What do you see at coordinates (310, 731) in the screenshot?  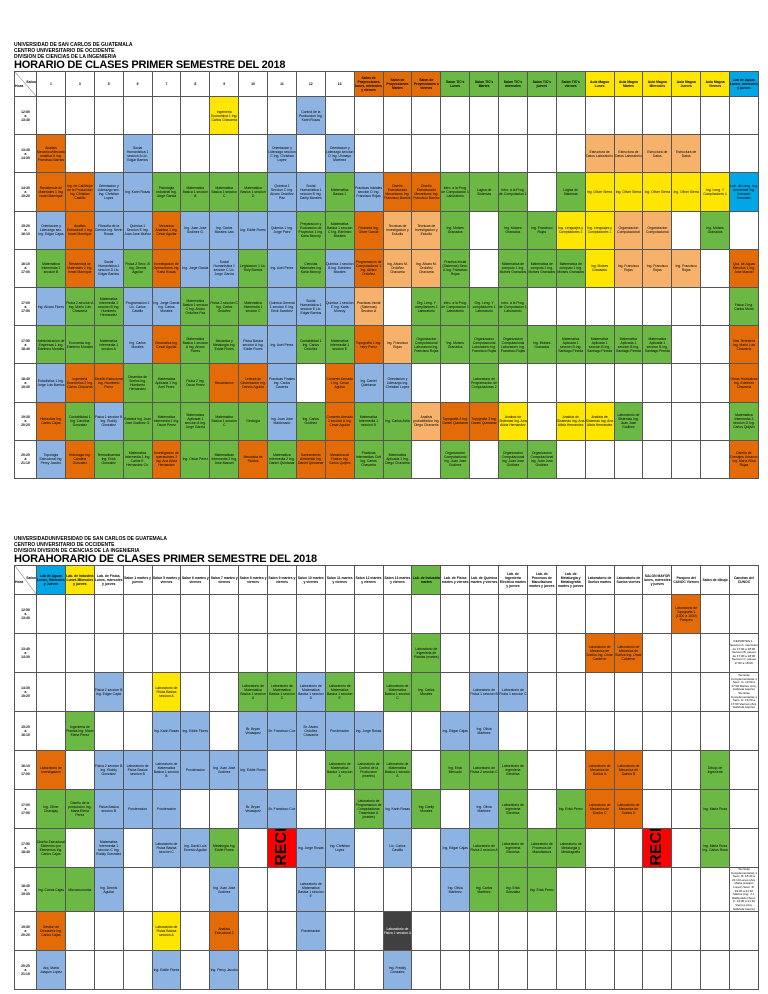 I see `class-cell: Br. Alvaro Ordoñez Chavarria` at bounding box center [310, 731].